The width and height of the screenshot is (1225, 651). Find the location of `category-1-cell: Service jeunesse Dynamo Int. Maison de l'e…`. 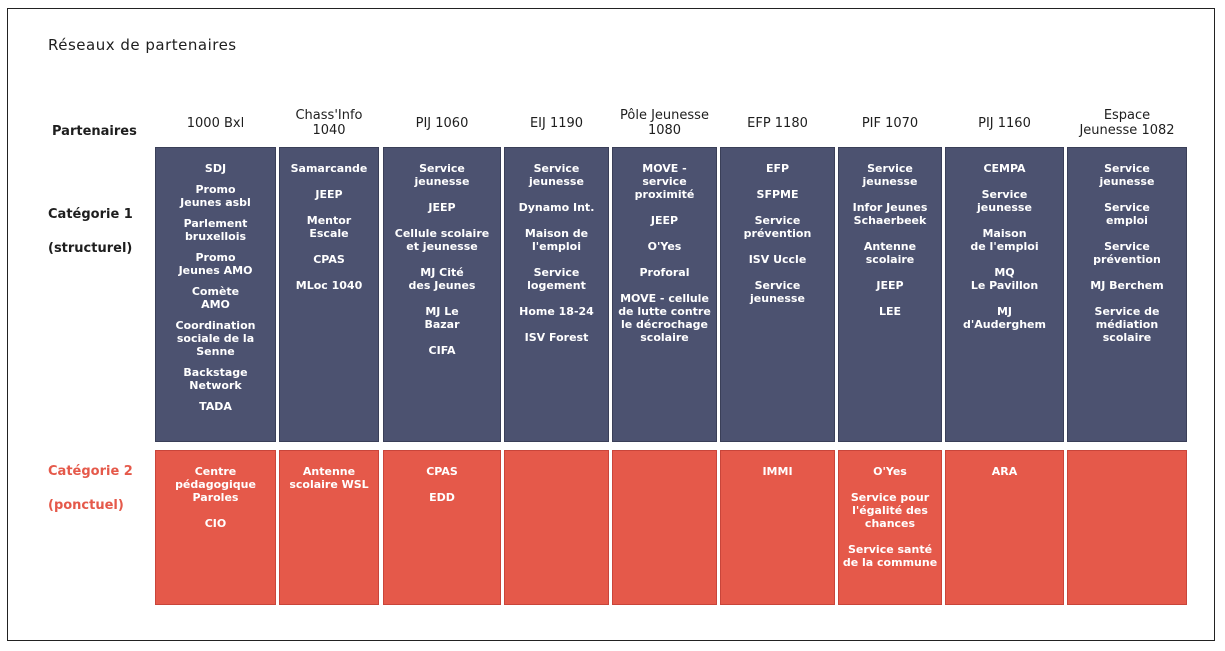

category-1-cell: Service jeunesse Dynamo Int. Maison de l'e… is located at coordinates (556, 294).